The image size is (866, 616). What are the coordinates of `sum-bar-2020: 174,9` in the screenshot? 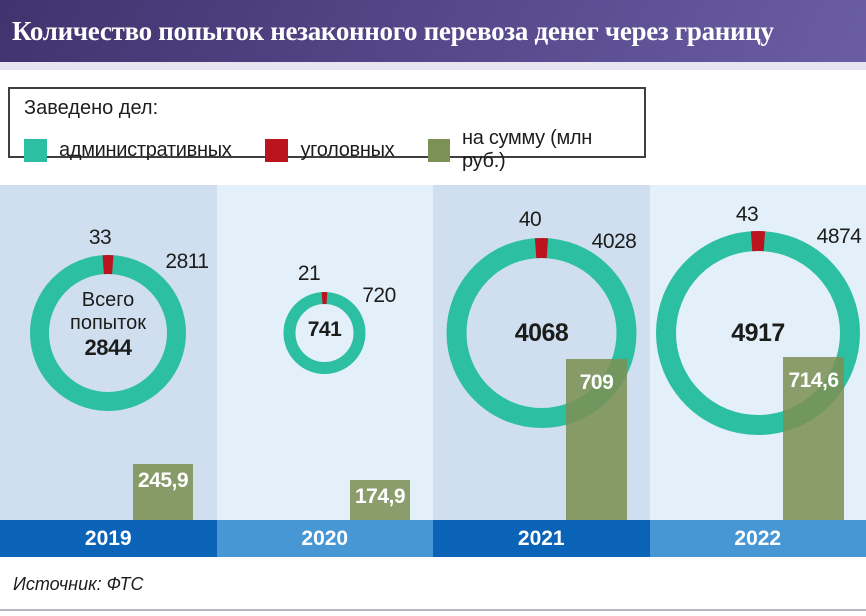 It's located at (380, 500).